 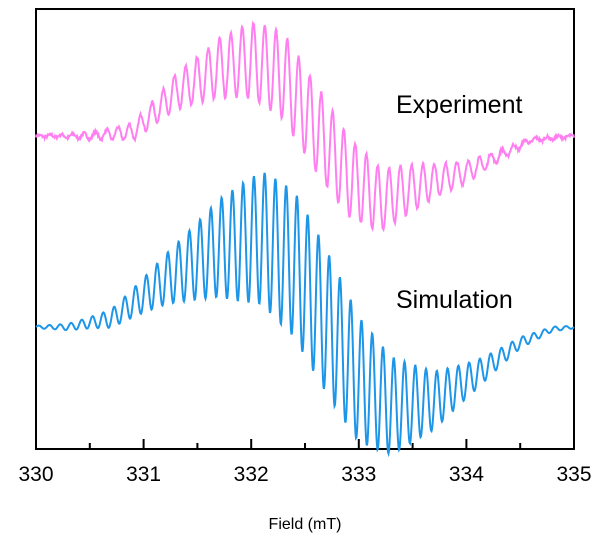 I want to click on x-axis-label: Field (mT), so click(x=305, y=524).